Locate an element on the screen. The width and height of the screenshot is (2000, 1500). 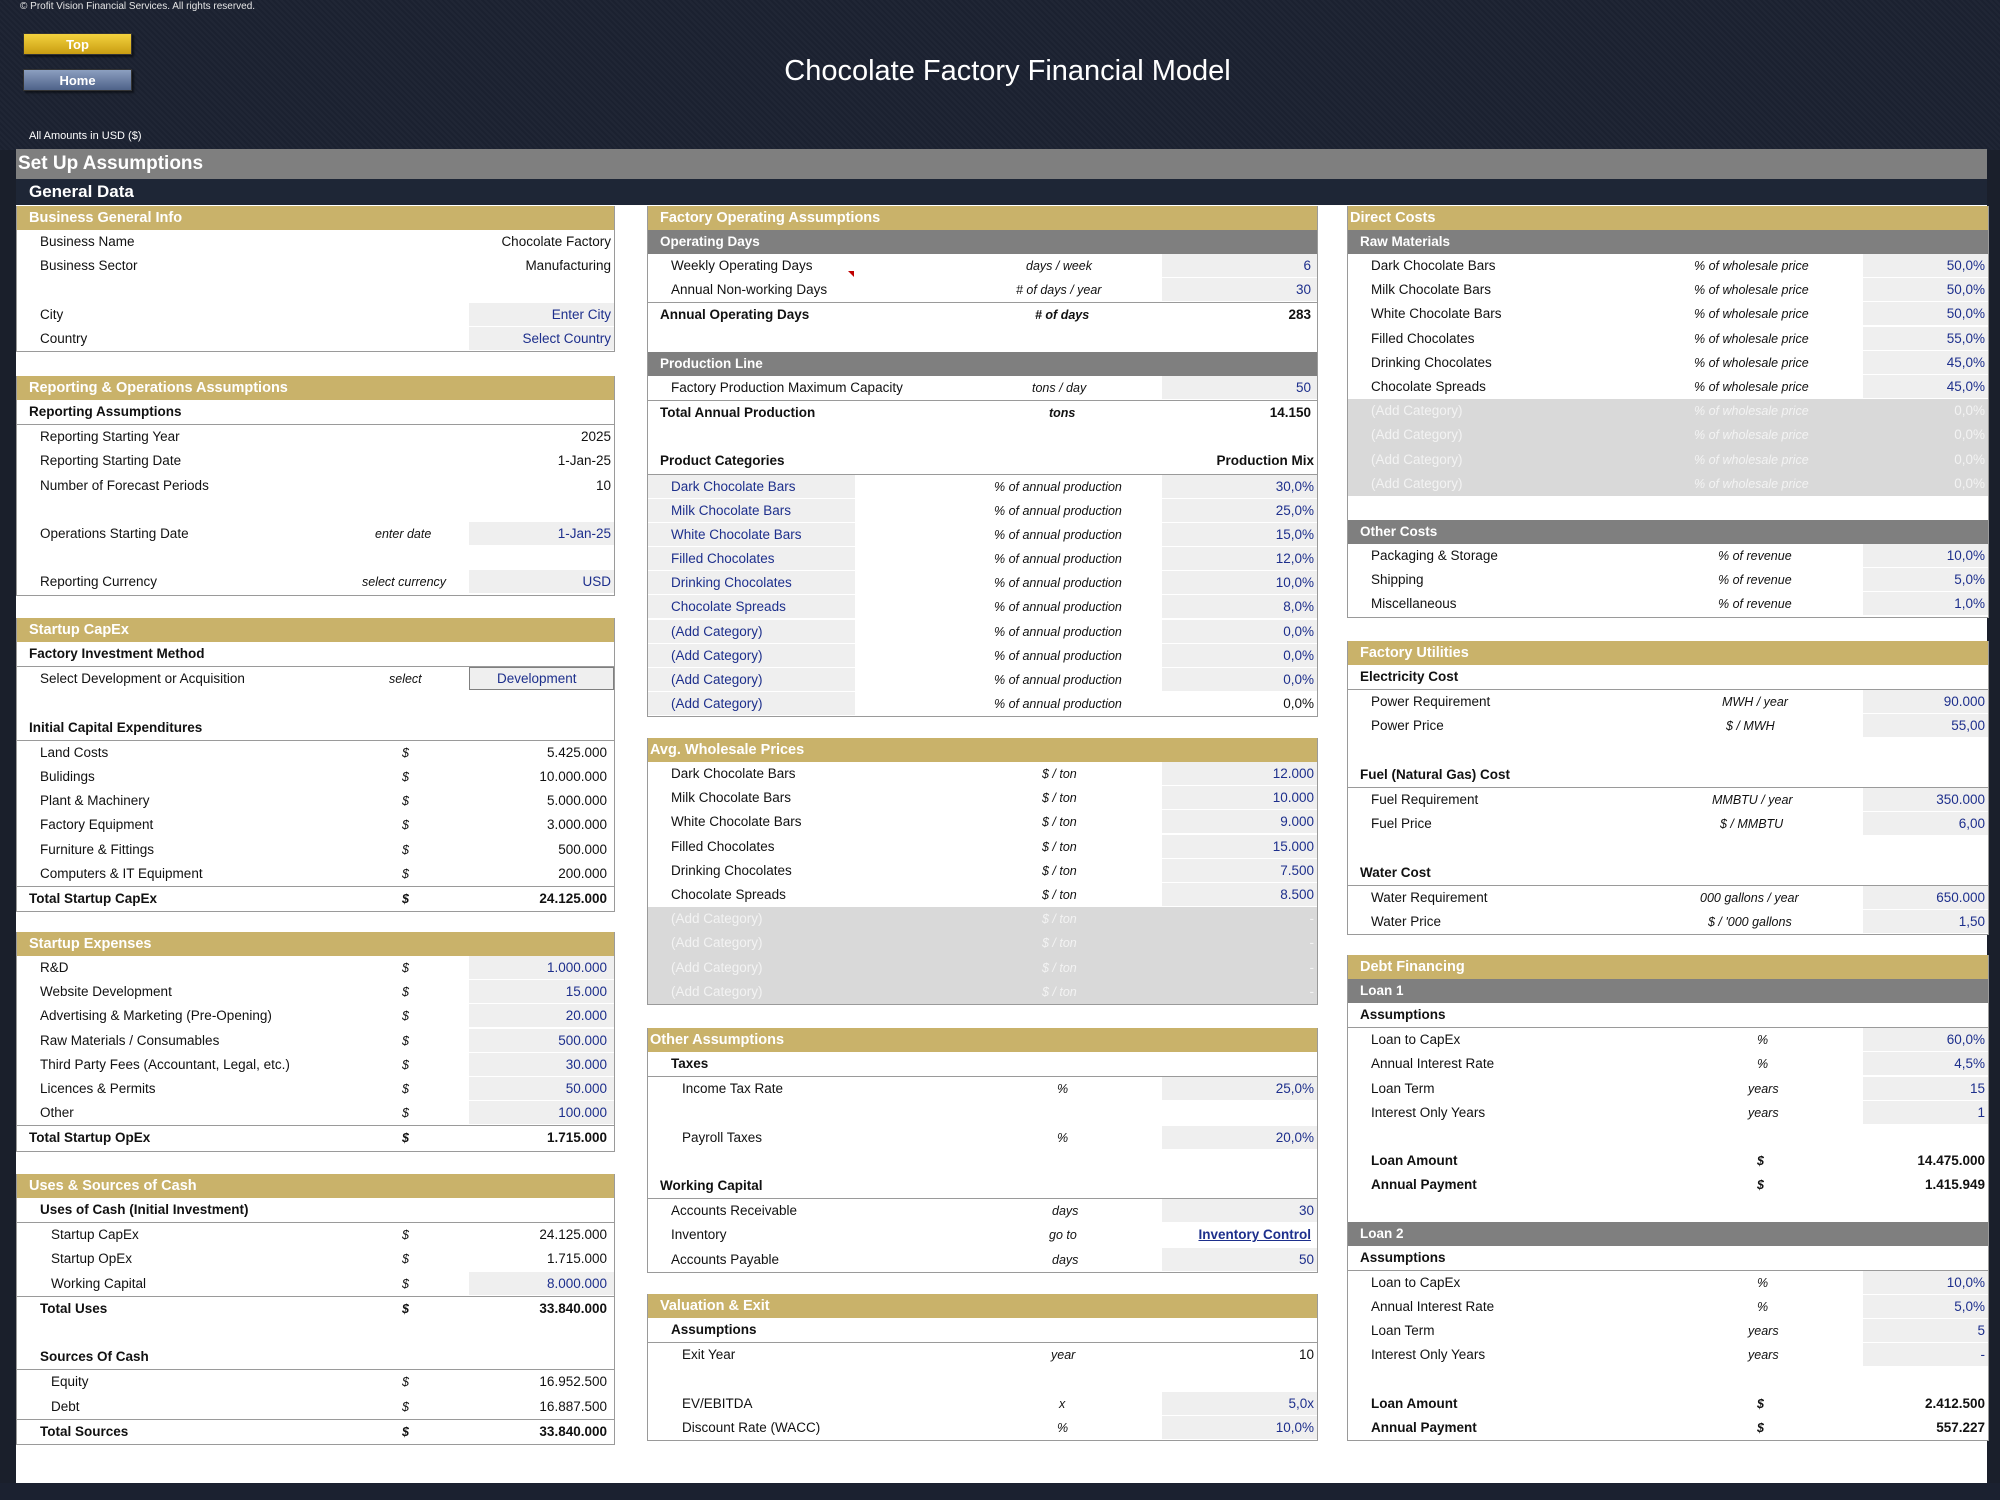
category-input: White Chocolate Bars is located at coordinates (736, 534).